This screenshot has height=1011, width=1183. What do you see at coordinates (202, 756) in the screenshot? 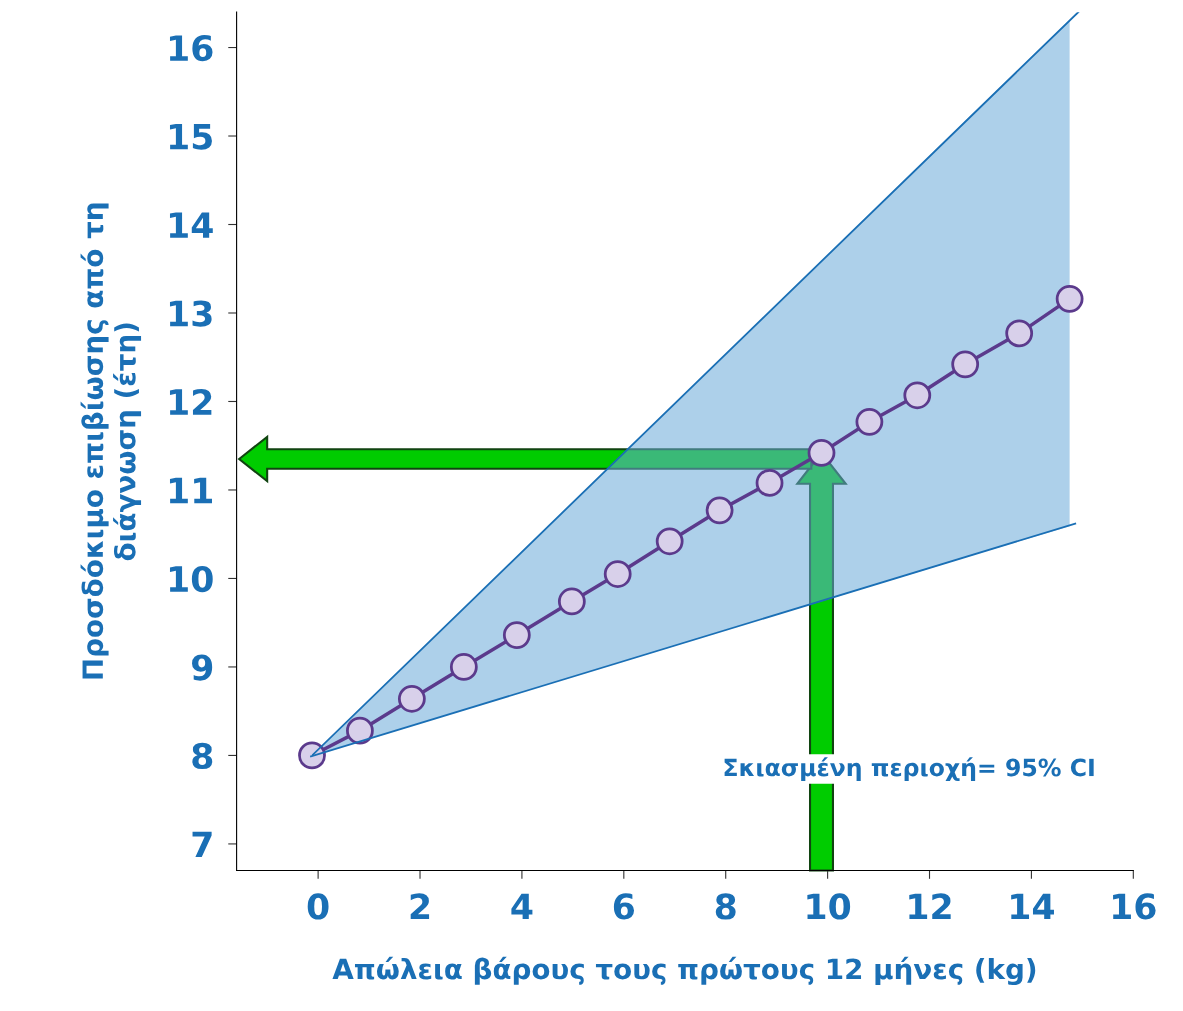
I see `y-tick-label: 8` at bounding box center [202, 756].